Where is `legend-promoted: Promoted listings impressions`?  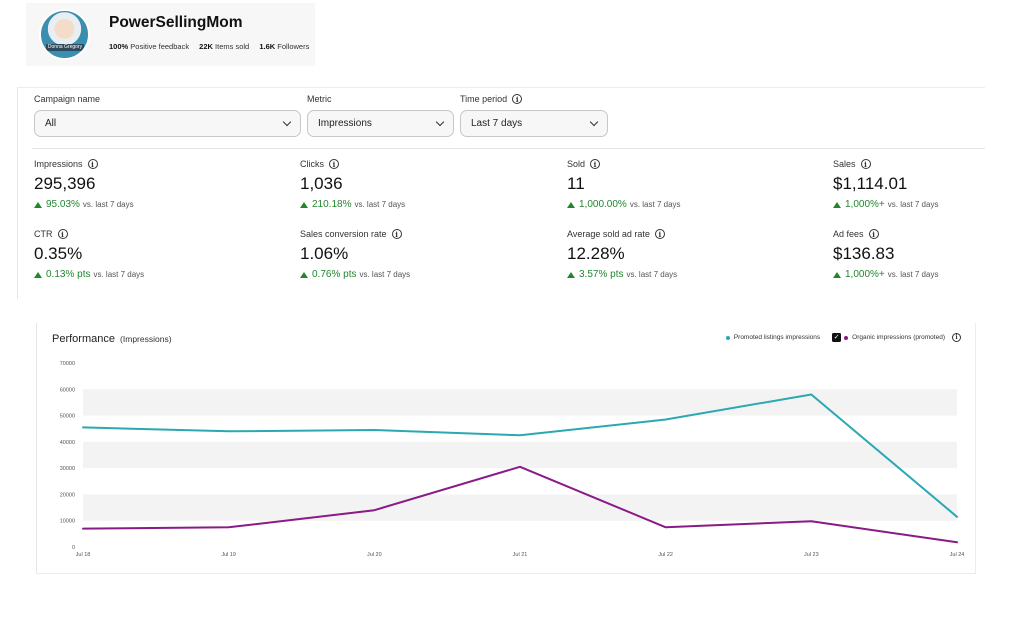 legend-promoted: Promoted listings impressions is located at coordinates (773, 337).